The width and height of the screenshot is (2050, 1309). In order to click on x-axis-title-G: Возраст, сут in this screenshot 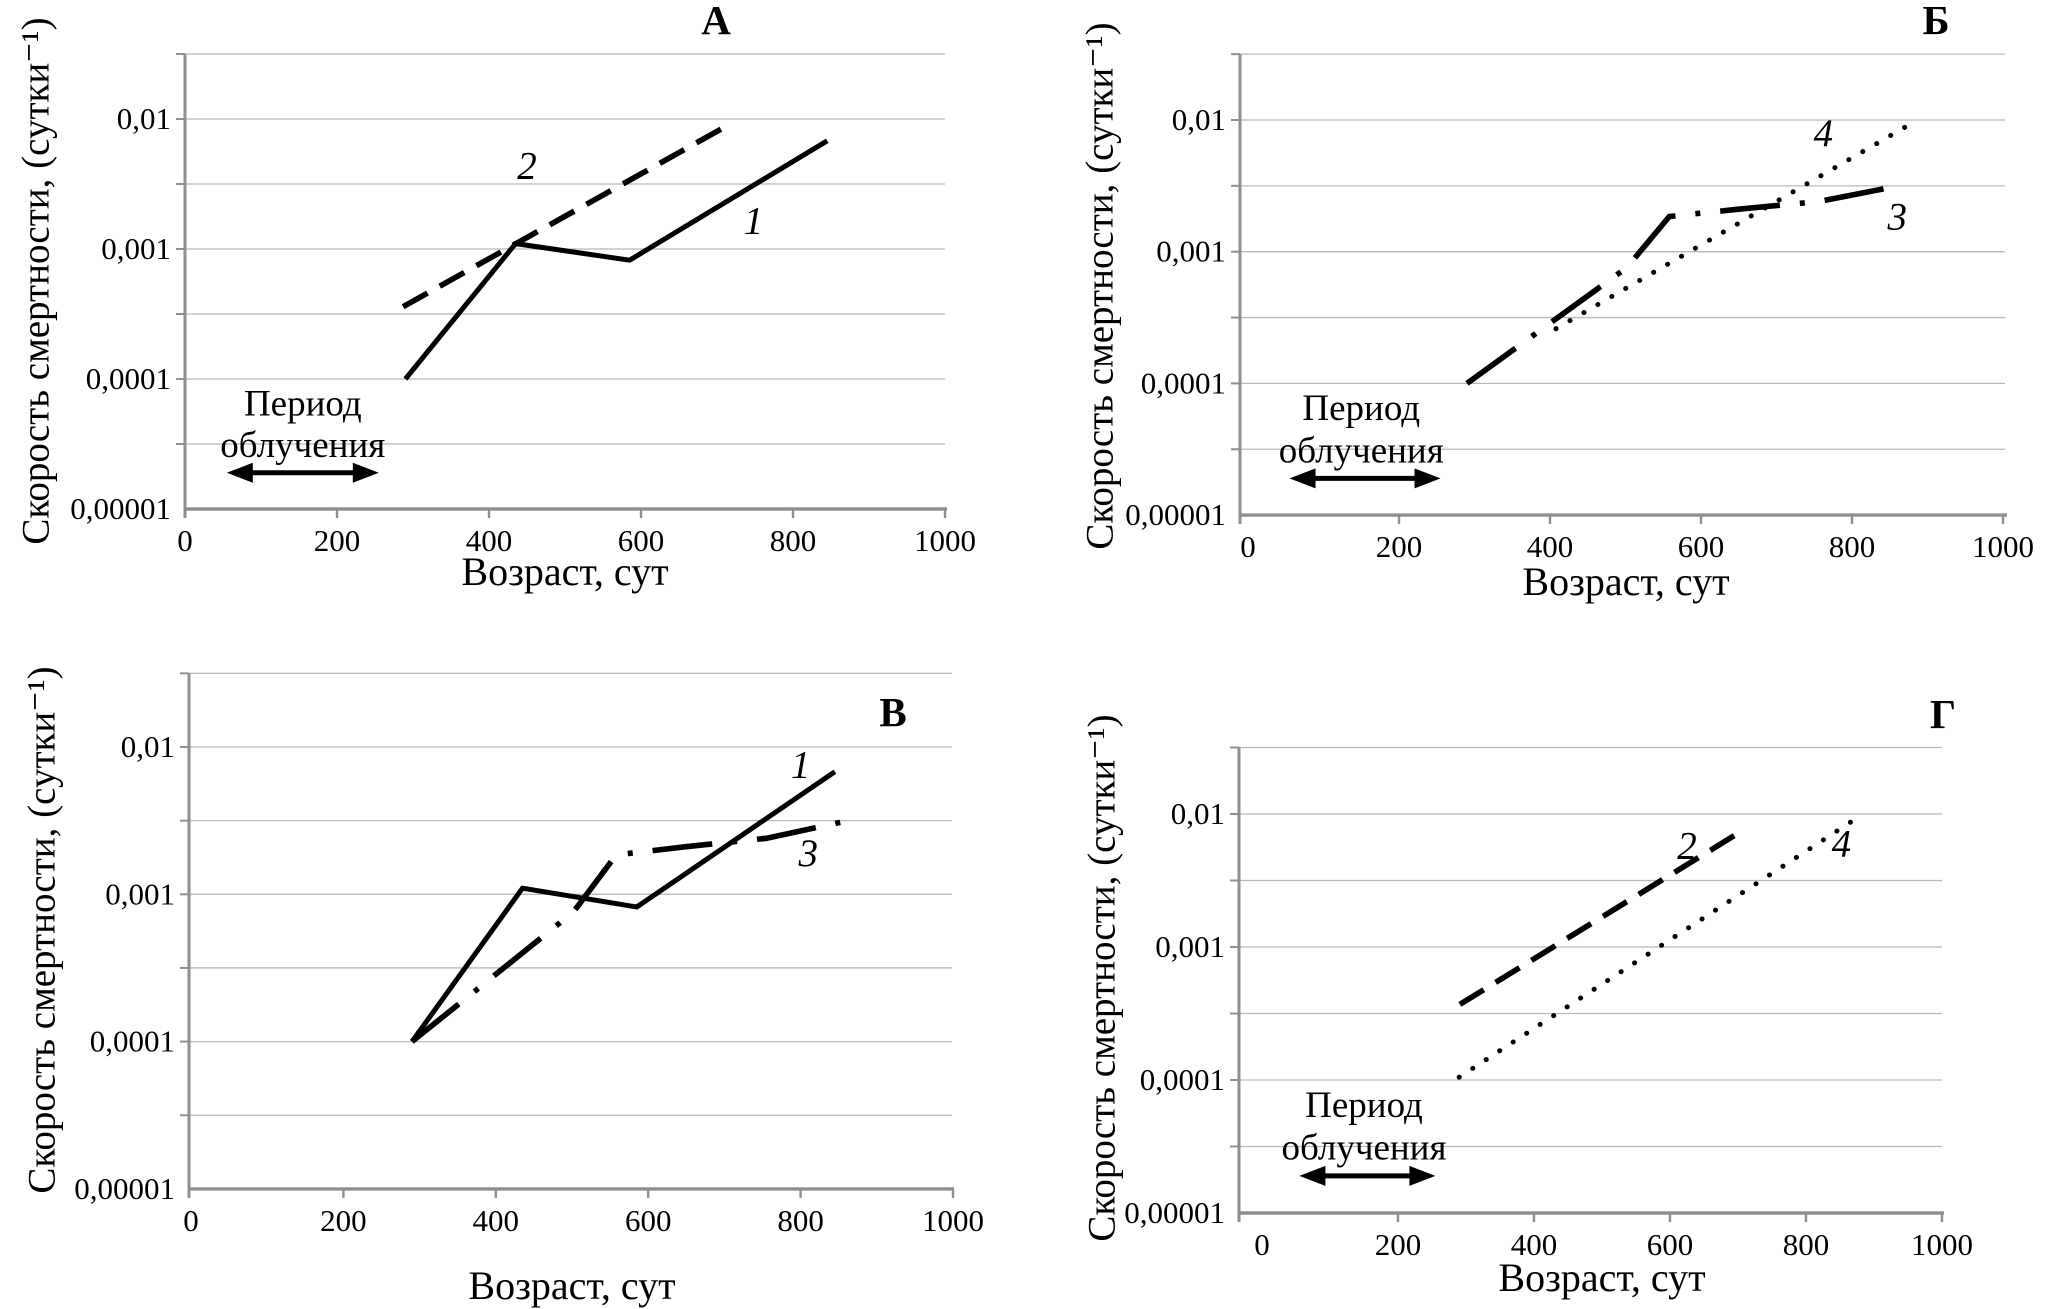, I will do `click(1602, 1277)`.